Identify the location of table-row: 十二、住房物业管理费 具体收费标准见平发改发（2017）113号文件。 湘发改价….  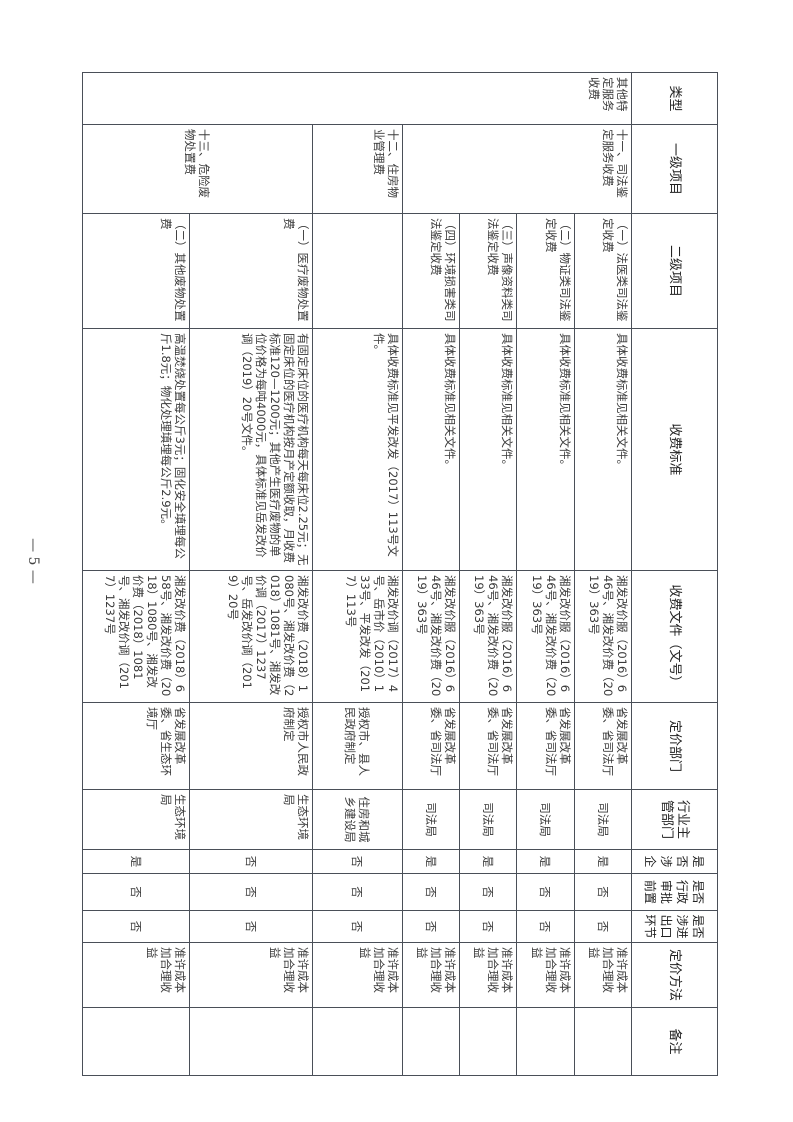
(357, 574).